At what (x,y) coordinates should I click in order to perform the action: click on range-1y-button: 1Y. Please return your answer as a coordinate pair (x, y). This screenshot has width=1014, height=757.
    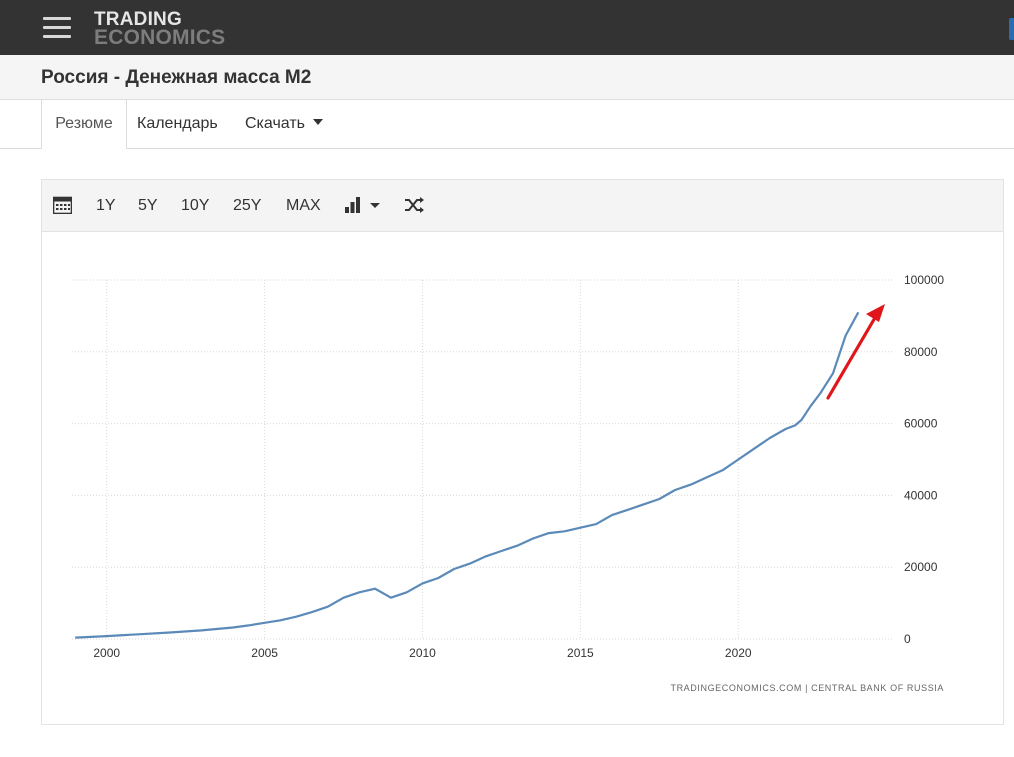
    Looking at the image, I should click on (106, 205).